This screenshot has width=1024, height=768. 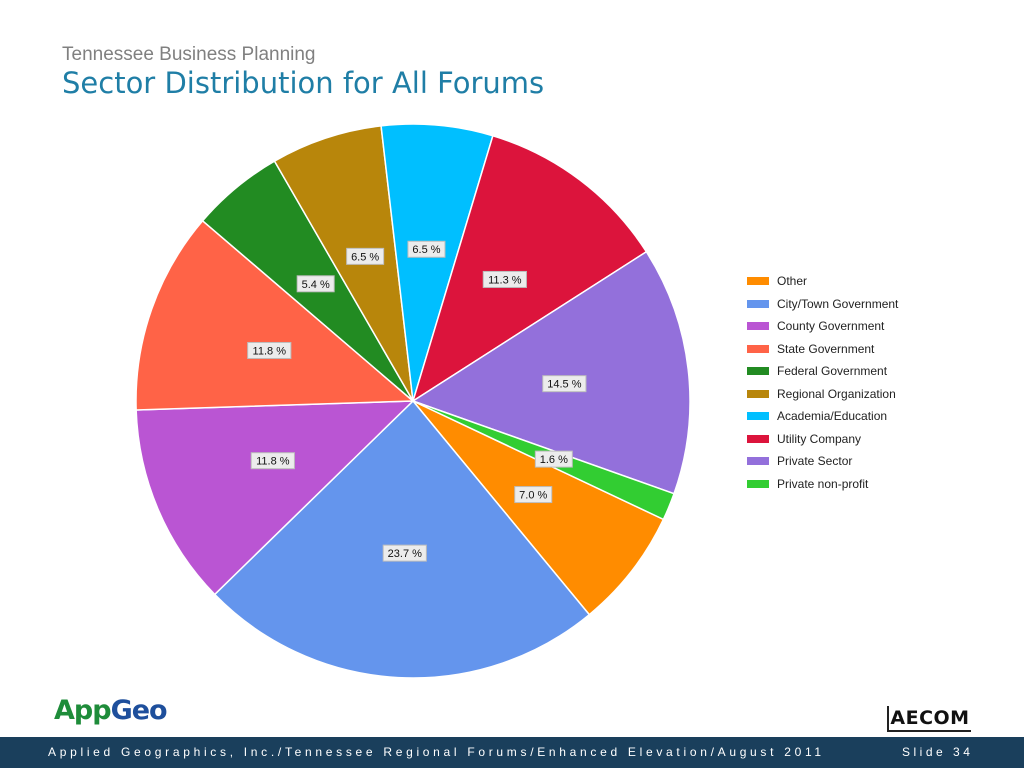 I want to click on pie-slice-county-government, so click(x=275, y=498).